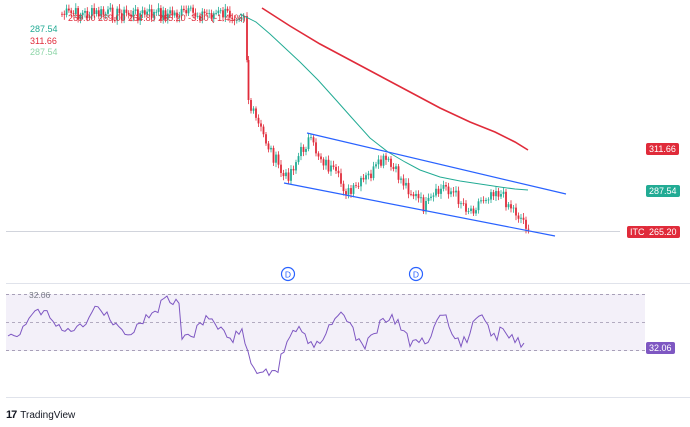 The height and width of the screenshot is (427, 690). Describe the element at coordinates (44, 52) in the screenshot. I see `legend-ma-extra-value: 287.54` at that location.